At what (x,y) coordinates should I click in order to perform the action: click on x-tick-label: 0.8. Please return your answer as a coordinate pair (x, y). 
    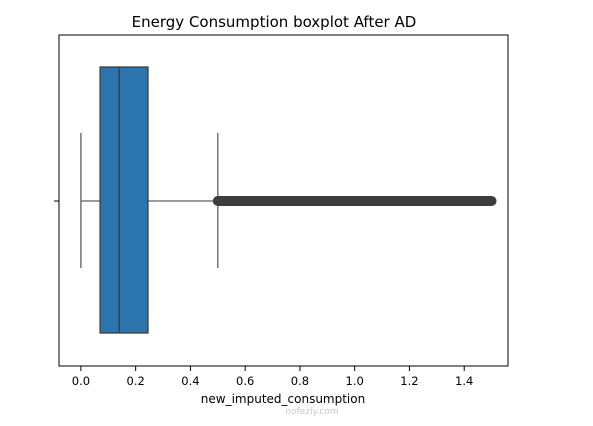
    Looking at the image, I should click on (300, 381).